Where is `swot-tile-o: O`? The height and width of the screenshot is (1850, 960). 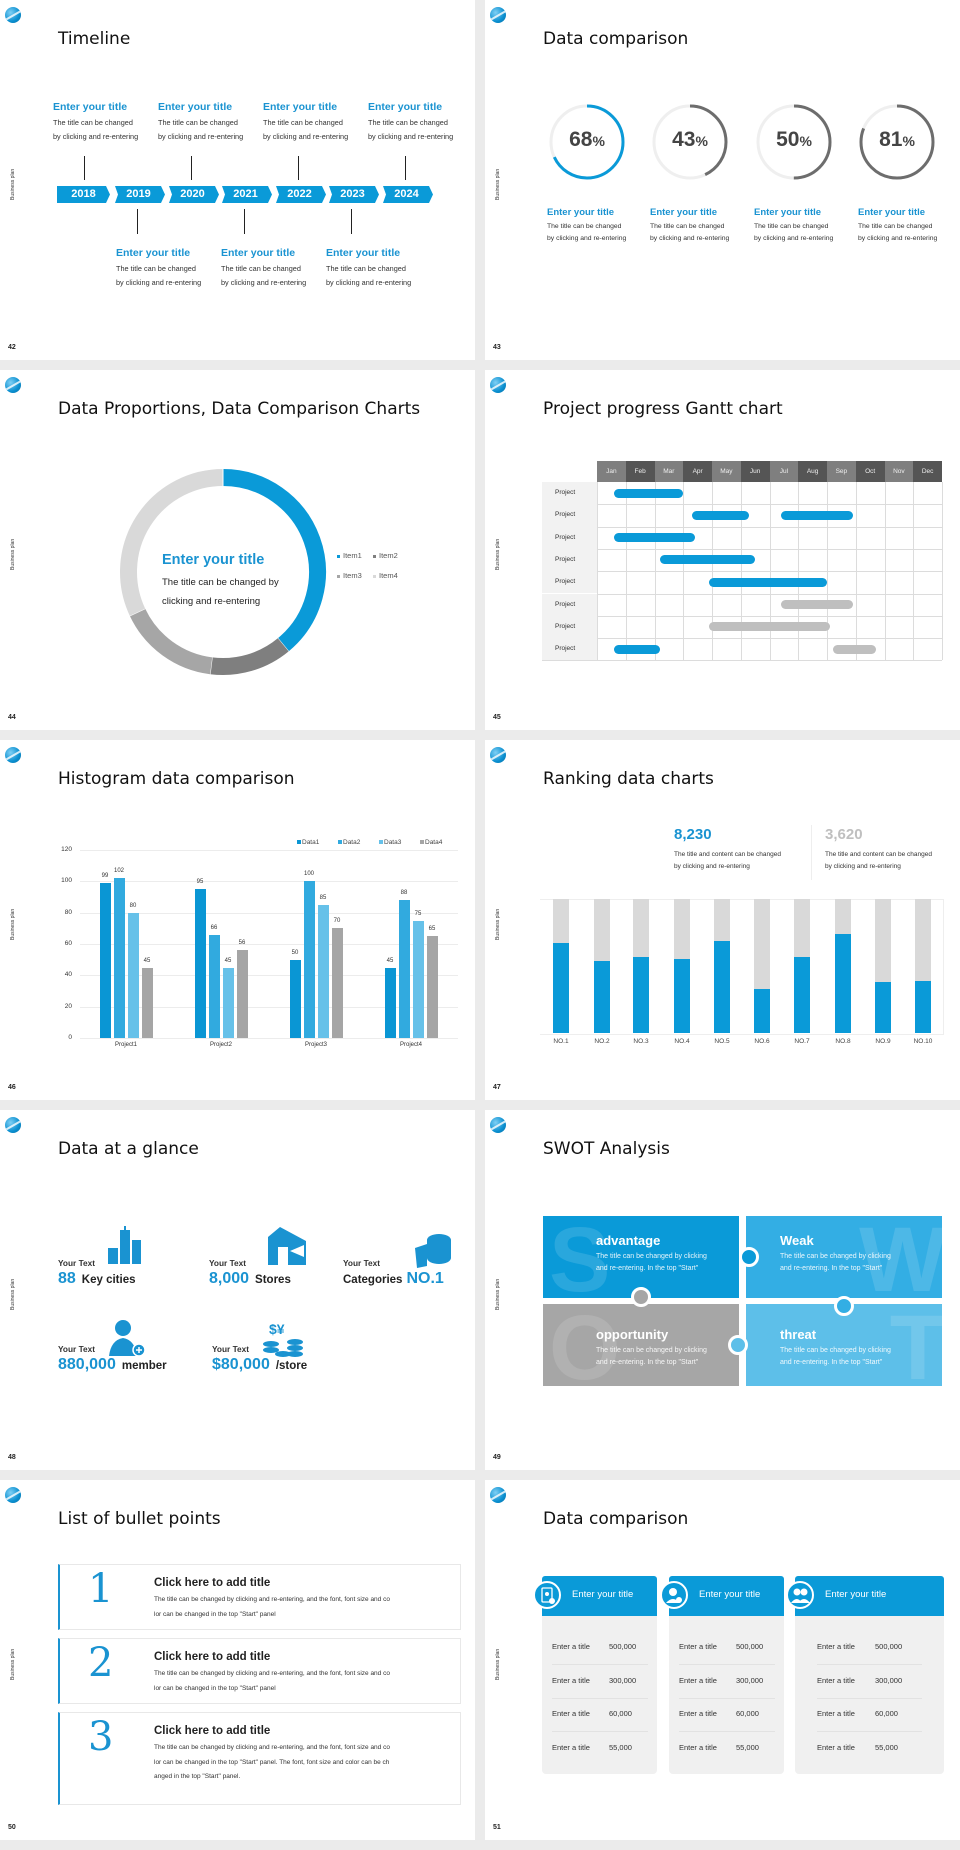 swot-tile-o: O is located at coordinates (641, 1345).